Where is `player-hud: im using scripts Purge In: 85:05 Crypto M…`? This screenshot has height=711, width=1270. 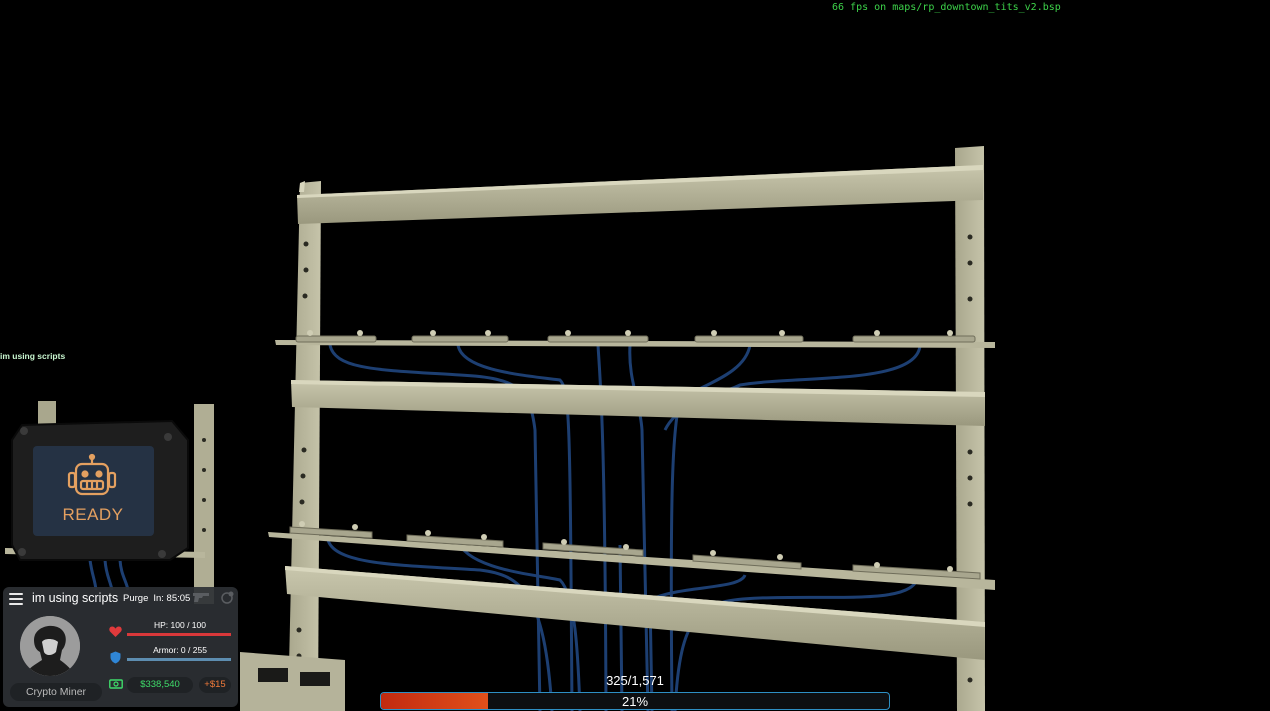 player-hud: im using scripts Purge In: 85:05 Crypto M… is located at coordinates (120, 647).